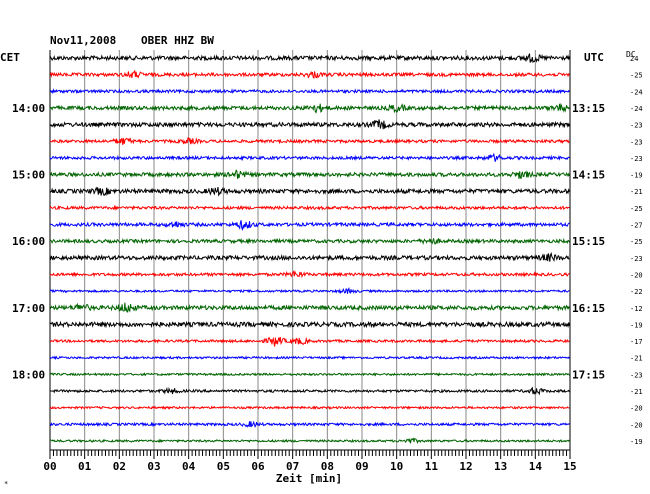 This screenshot has height=494, width=650. Describe the element at coordinates (83, 40) in the screenshot. I see `date-label: Nov11,2008` at that location.